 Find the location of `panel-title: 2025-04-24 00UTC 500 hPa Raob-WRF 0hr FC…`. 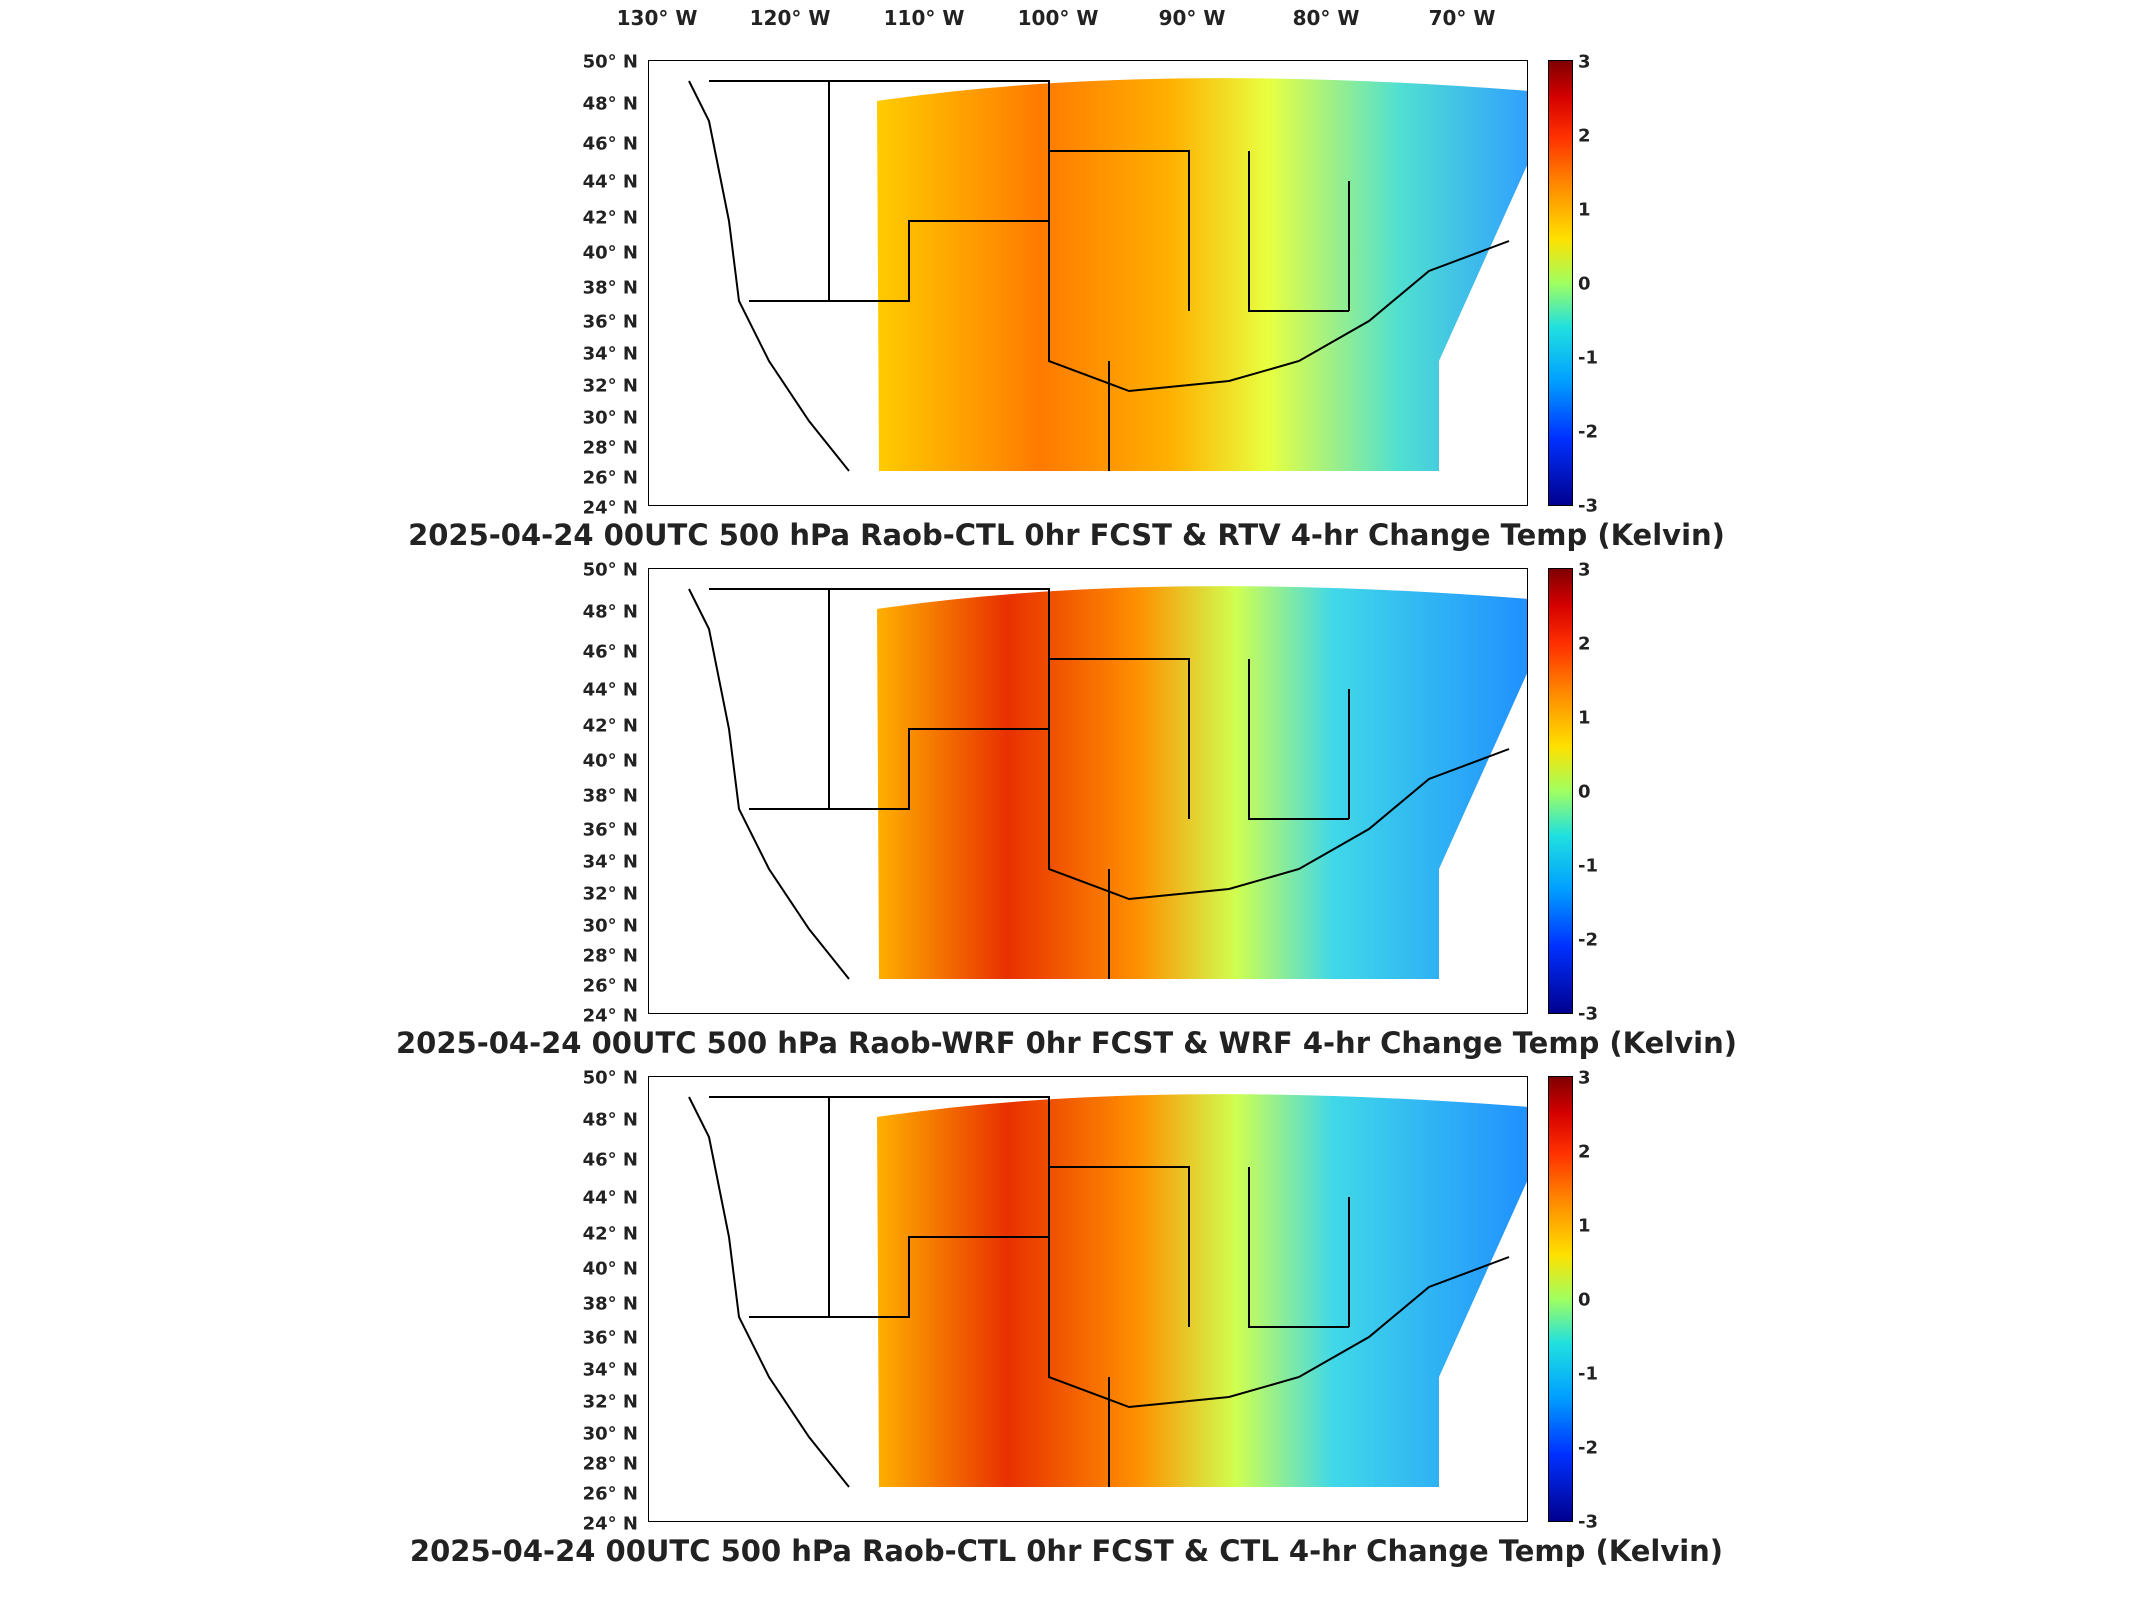

panel-title: 2025-04-24 00UTC 500 hPa Raob-WRF 0hr FC… is located at coordinates (1066, 1043).